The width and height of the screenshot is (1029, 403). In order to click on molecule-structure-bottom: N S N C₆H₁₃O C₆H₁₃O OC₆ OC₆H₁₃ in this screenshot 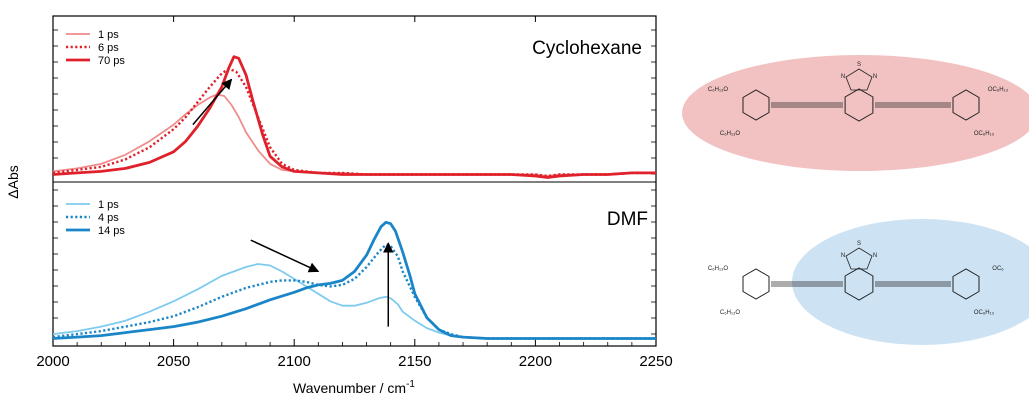, I will do `click(868, 282)`.